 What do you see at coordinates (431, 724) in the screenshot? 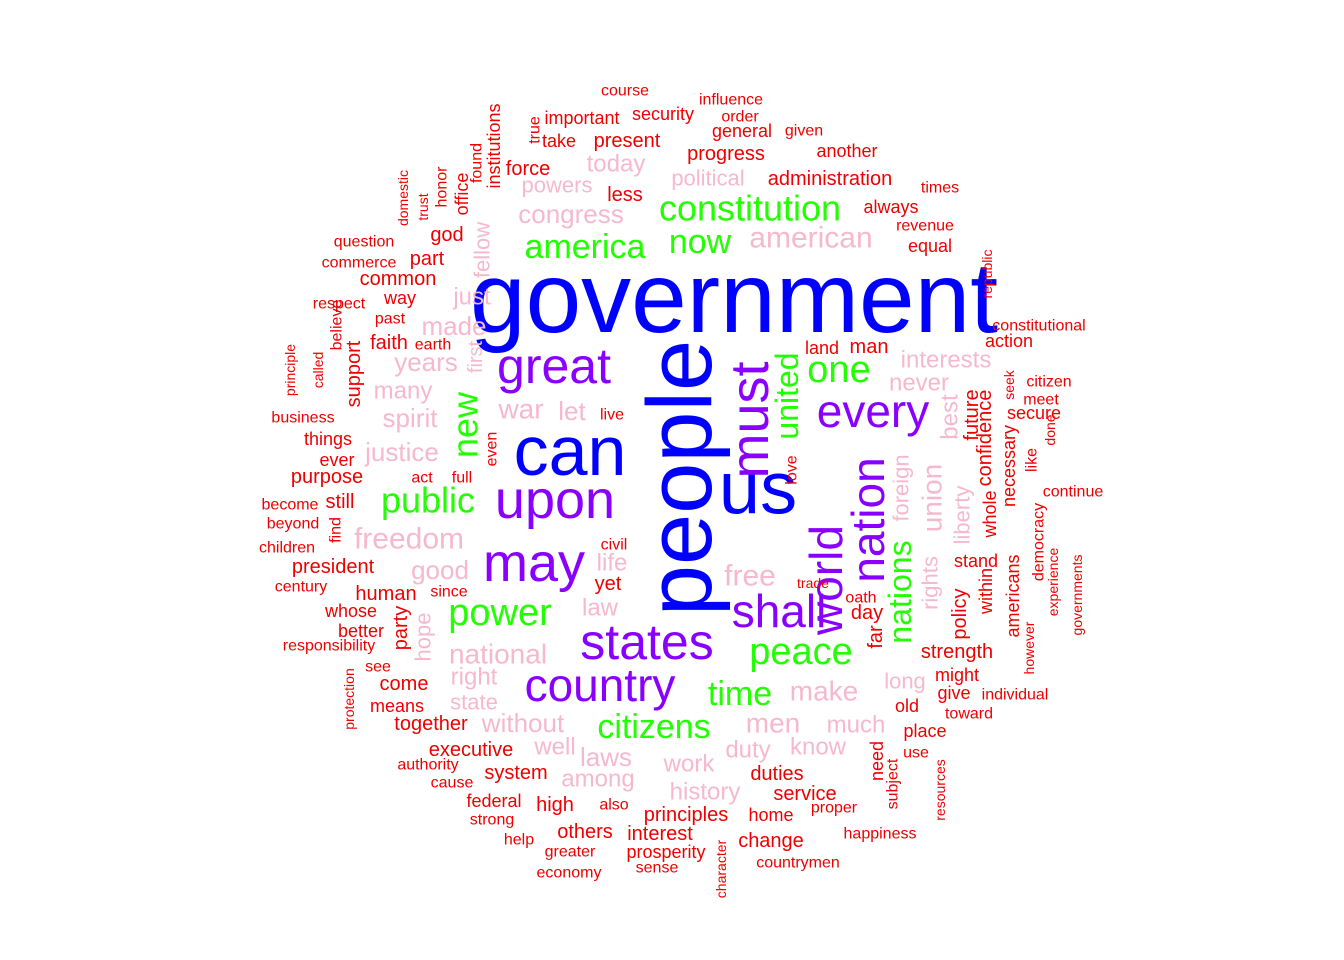
I see `word-together: together` at bounding box center [431, 724].